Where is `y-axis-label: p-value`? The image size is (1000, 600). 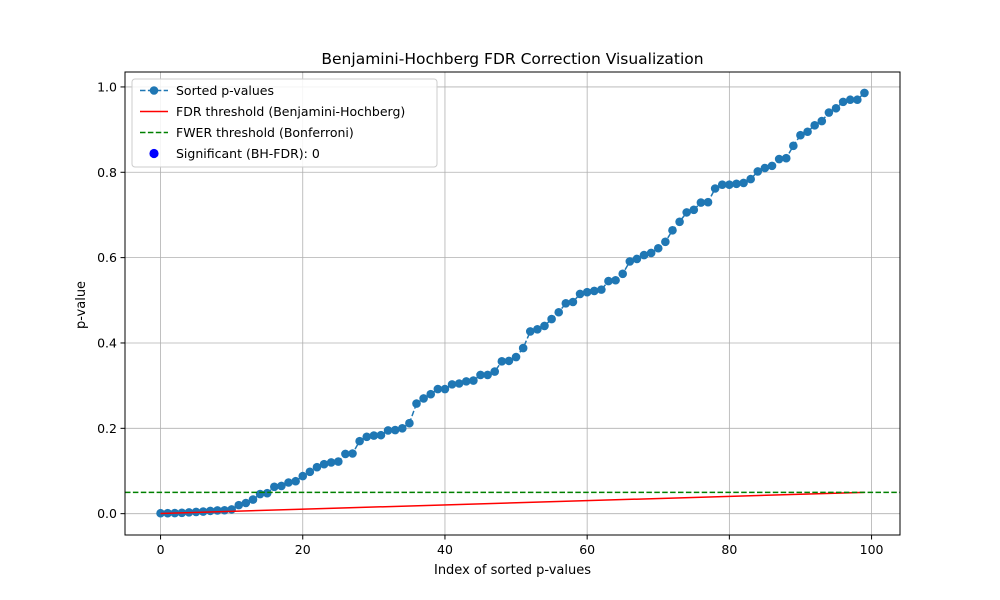 y-axis-label: p-value is located at coordinates (81, 305).